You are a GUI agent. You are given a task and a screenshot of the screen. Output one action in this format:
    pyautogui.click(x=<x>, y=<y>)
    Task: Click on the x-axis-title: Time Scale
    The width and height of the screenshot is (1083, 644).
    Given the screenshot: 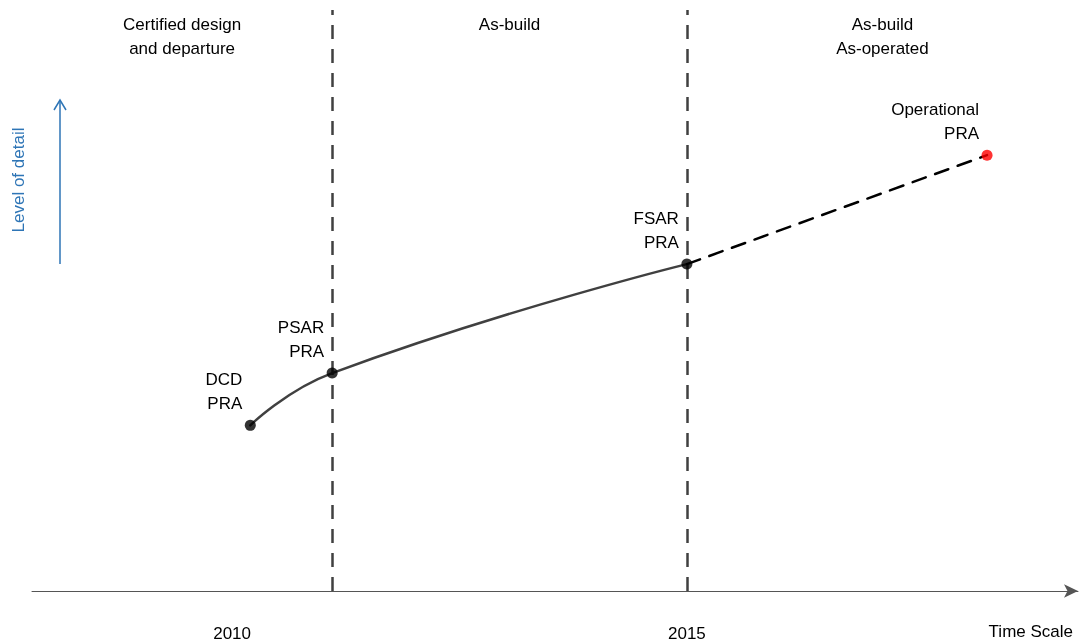 What is the action you would take?
    pyautogui.click(x=1031, y=631)
    